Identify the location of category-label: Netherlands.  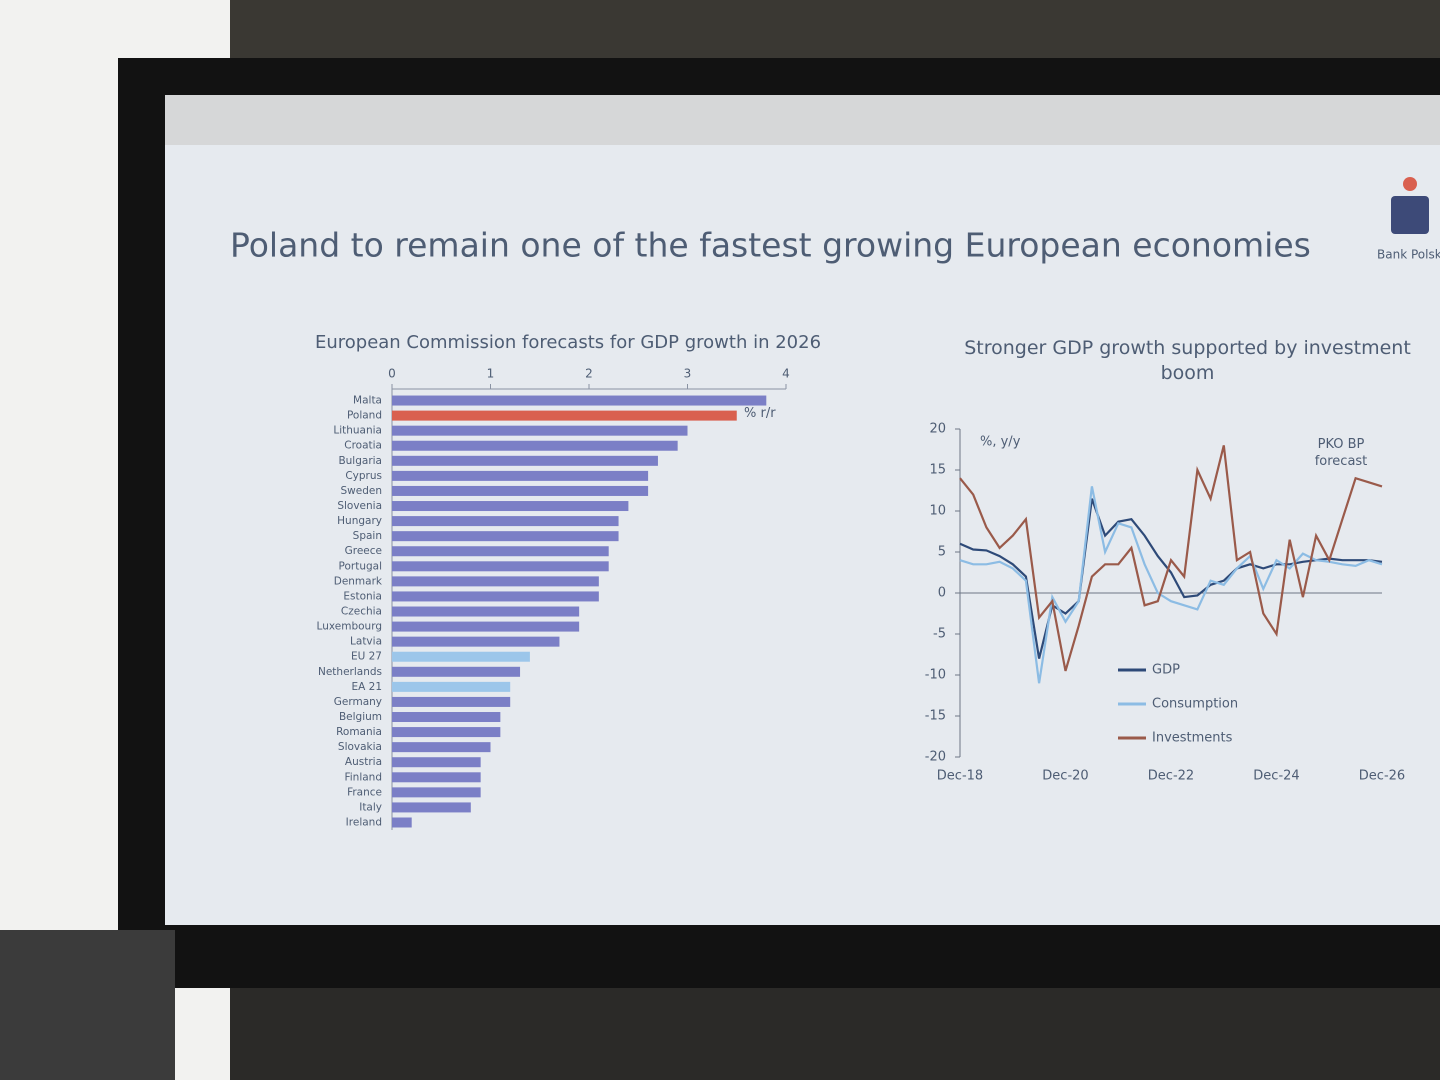
(350, 672).